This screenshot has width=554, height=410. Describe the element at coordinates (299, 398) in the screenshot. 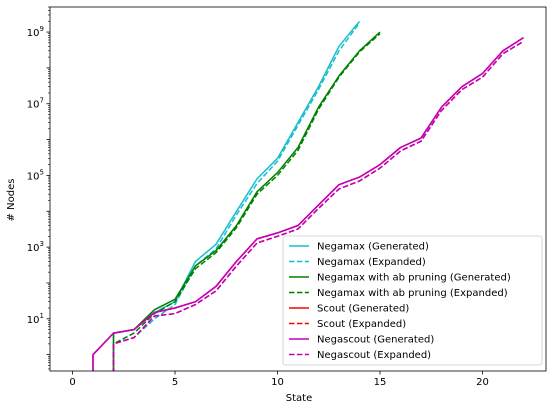

I see `x-axis-label: State` at that location.